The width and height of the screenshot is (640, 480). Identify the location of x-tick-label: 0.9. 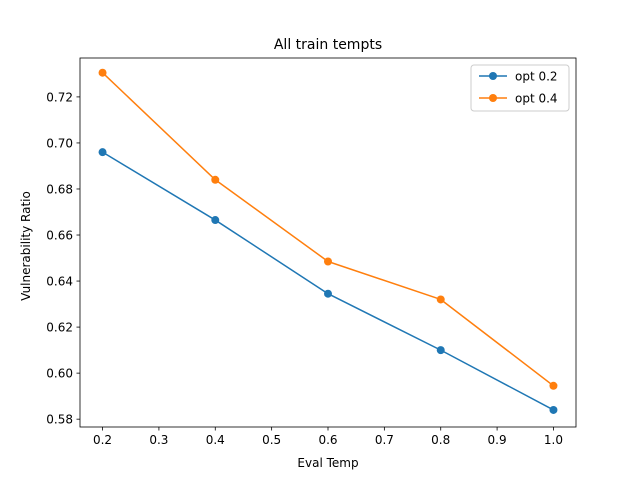
(497, 440).